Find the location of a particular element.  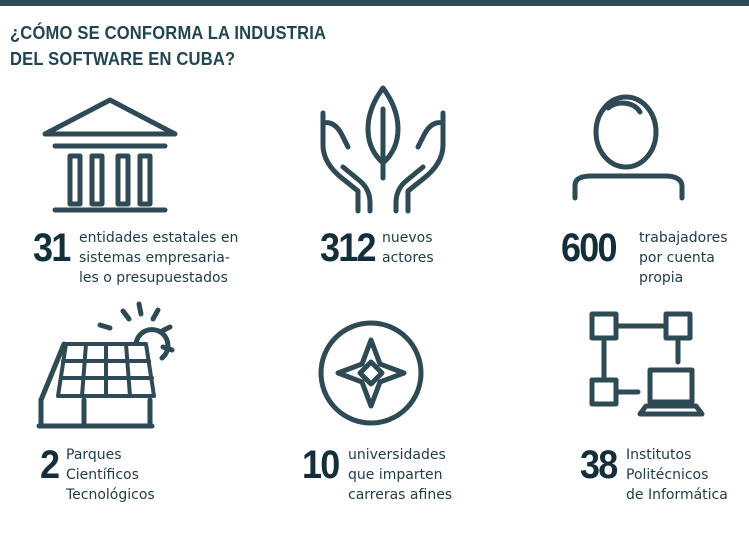

stat-new-actors: 312 nuevos actores is located at coordinates (377, 248).